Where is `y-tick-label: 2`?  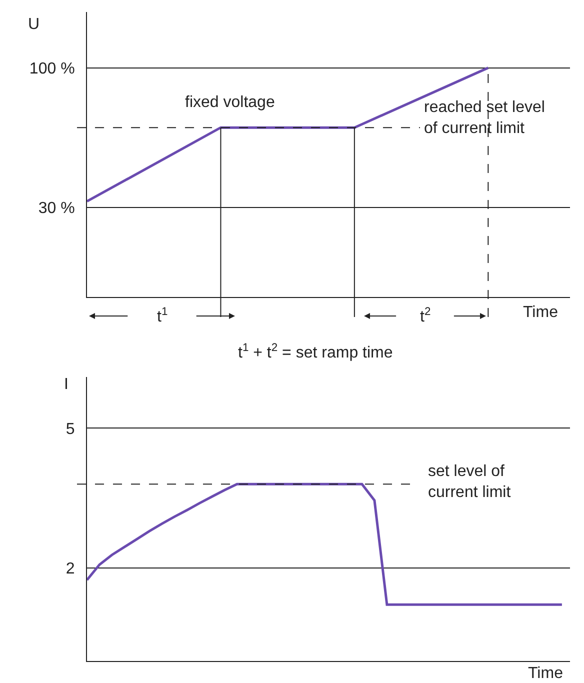
y-tick-label: 2 is located at coordinates (70, 569).